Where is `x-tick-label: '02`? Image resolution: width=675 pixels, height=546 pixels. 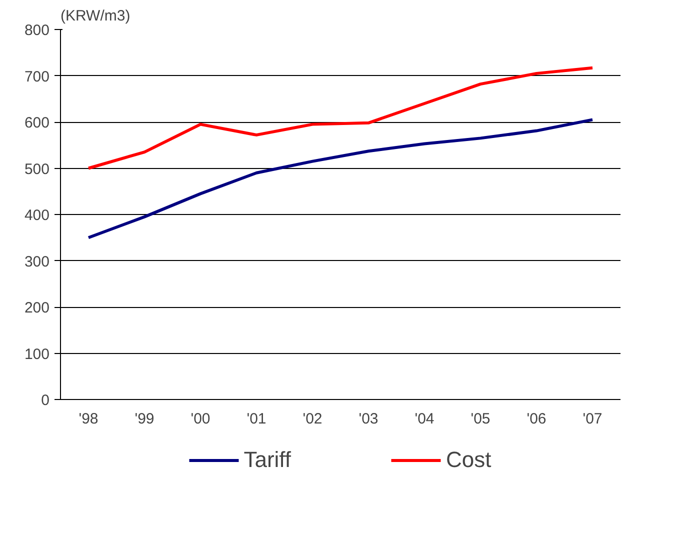 x-tick-label: '02 is located at coordinates (312, 419).